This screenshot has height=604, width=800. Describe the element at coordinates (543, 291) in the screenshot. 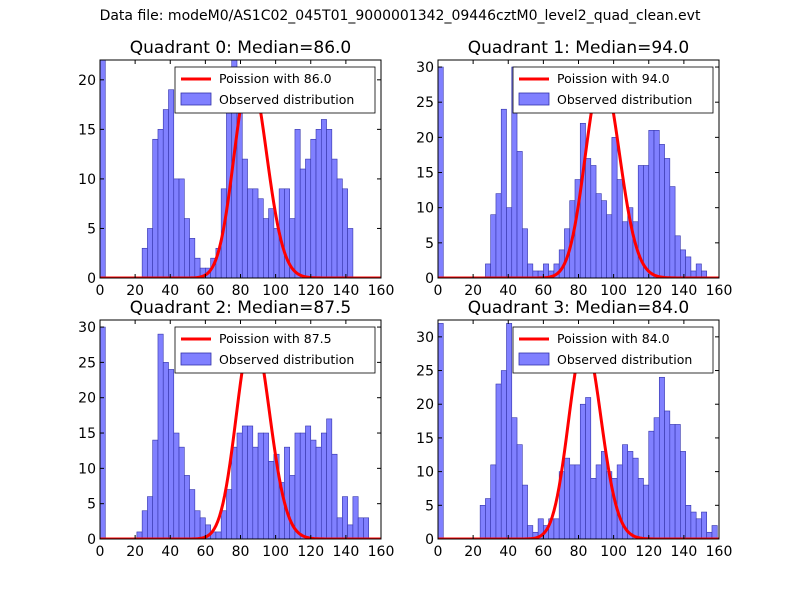

I see `x-tick-label: 60` at that location.